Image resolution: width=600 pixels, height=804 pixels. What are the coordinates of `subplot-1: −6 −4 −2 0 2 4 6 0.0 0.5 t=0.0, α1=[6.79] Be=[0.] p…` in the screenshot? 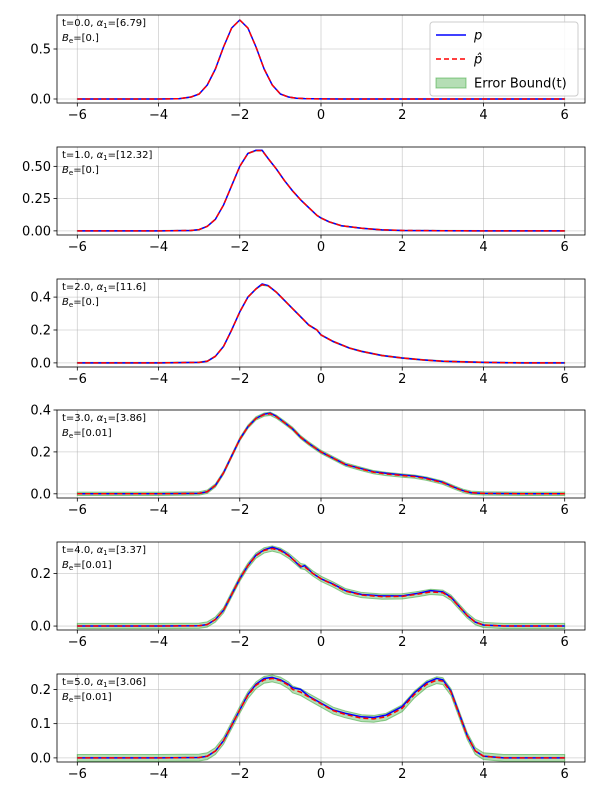 It's located at (308, 68).